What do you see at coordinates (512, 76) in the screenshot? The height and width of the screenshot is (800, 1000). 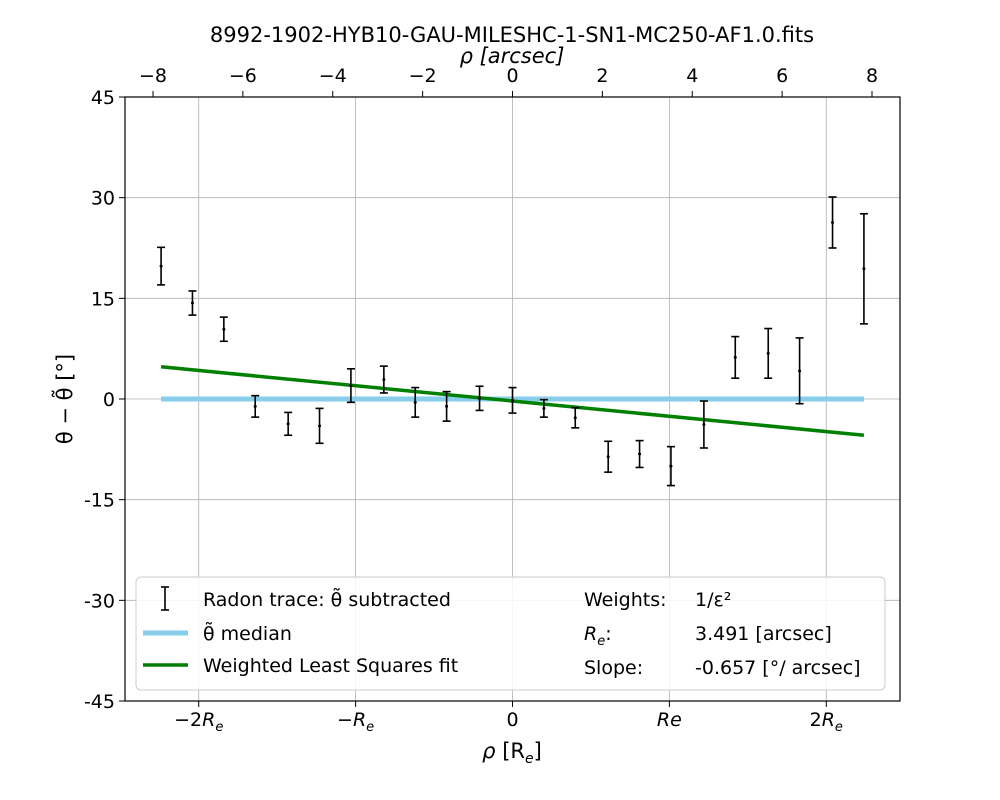 I see `top-tick-label: 0` at bounding box center [512, 76].